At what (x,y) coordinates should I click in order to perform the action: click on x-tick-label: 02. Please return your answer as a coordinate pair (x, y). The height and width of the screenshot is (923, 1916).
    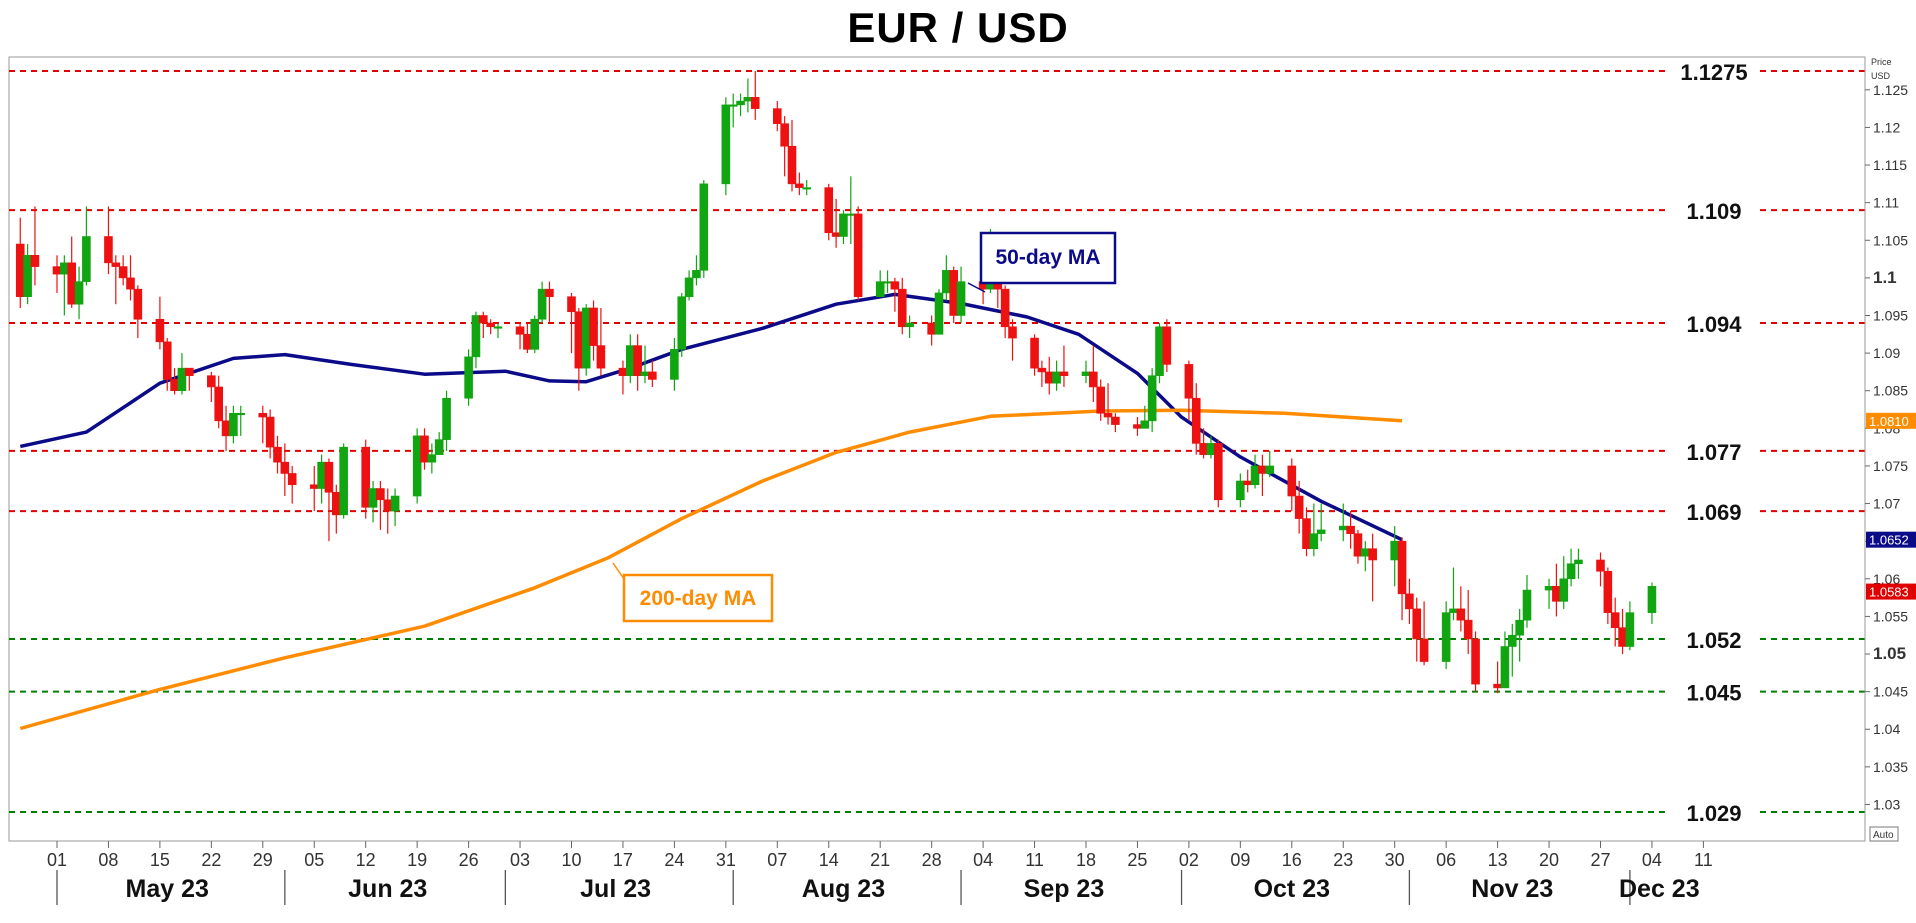
    Looking at the image, I should click on (1189, 860).